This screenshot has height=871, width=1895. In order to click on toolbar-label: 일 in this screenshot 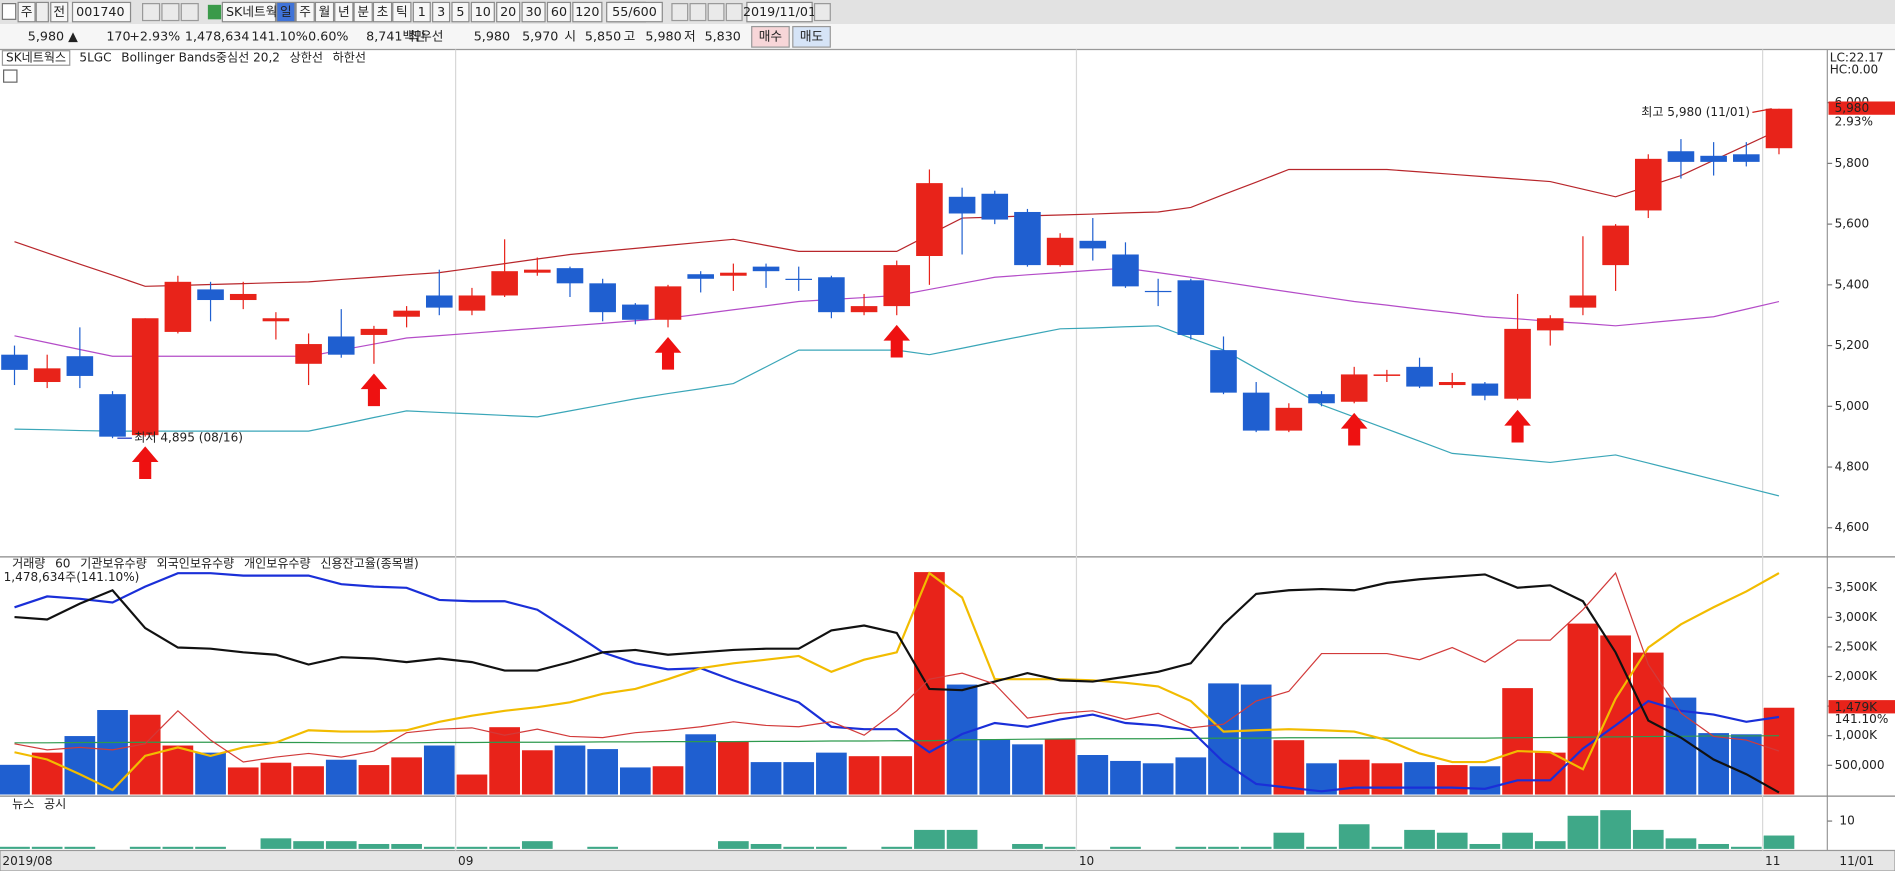, I will do `click(286, 11)`.